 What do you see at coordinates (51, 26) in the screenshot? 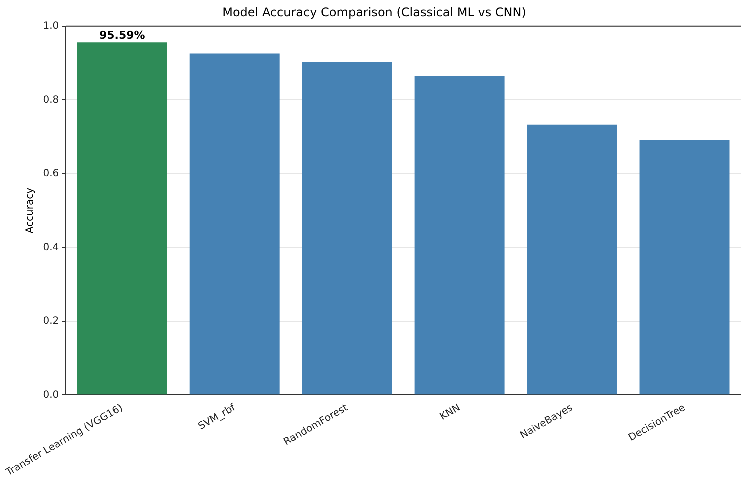
I see `y-tick-label: 1.0` at bounding box center [51, 26].